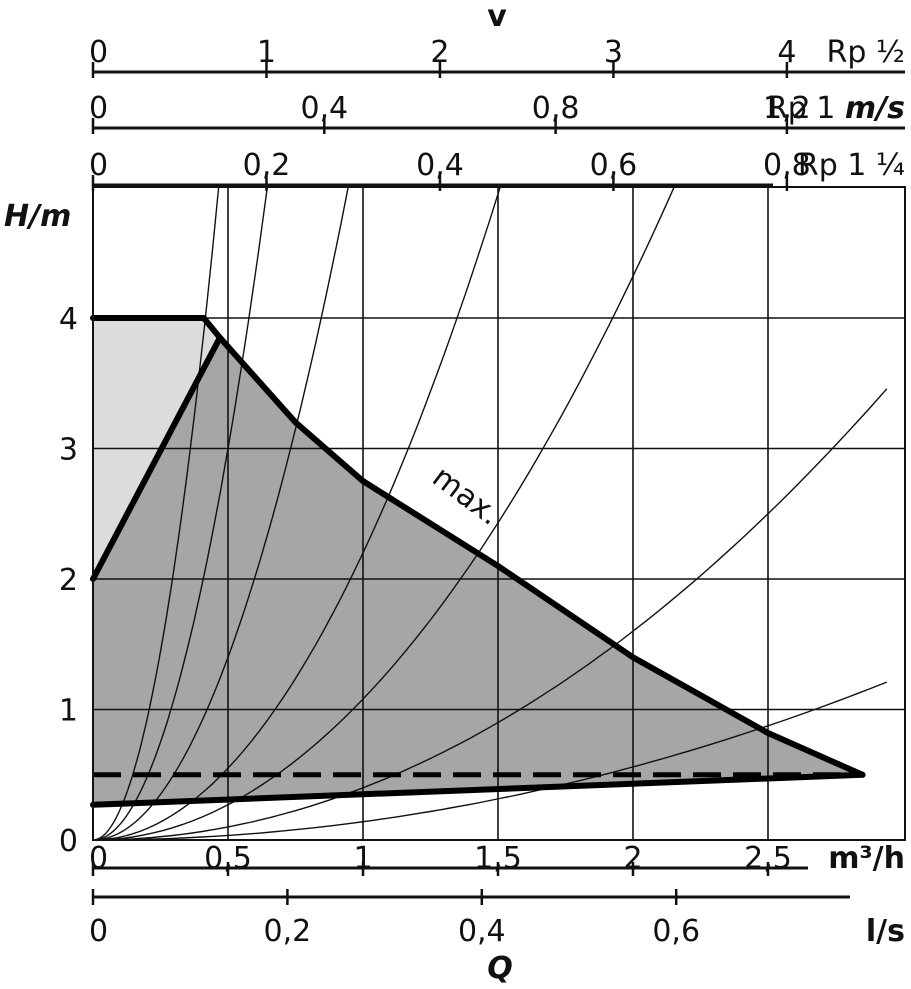 The width and height of the screenshot is (911, 989). I want to click on velocity-tick-label: 4, so click(786, 52).